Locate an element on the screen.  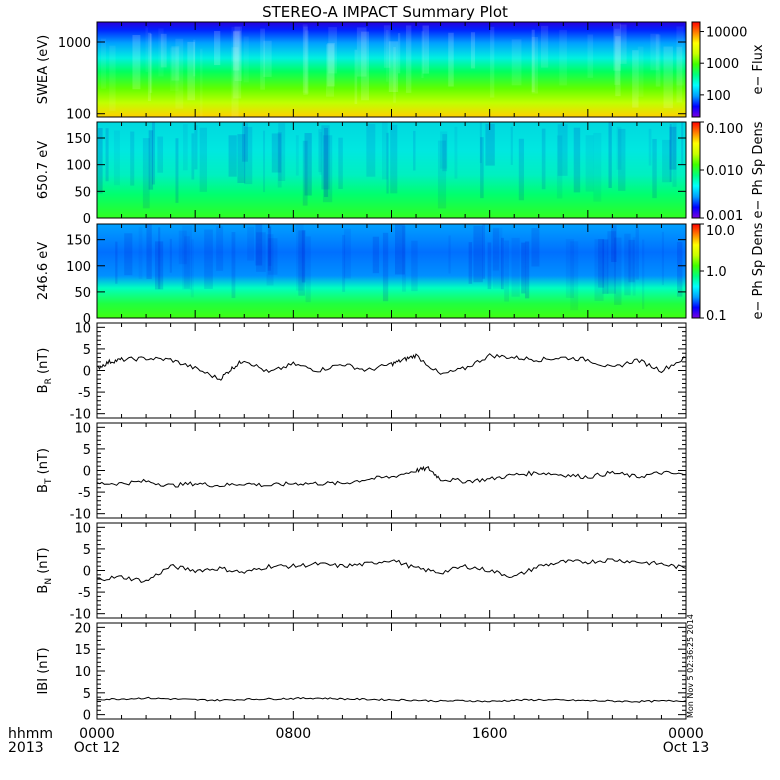
panel-3: 150 100 50 0 246.6 eV 10.0 1.0 0.1 e− Ph Sp Dens is located at coordinates (401, 274).